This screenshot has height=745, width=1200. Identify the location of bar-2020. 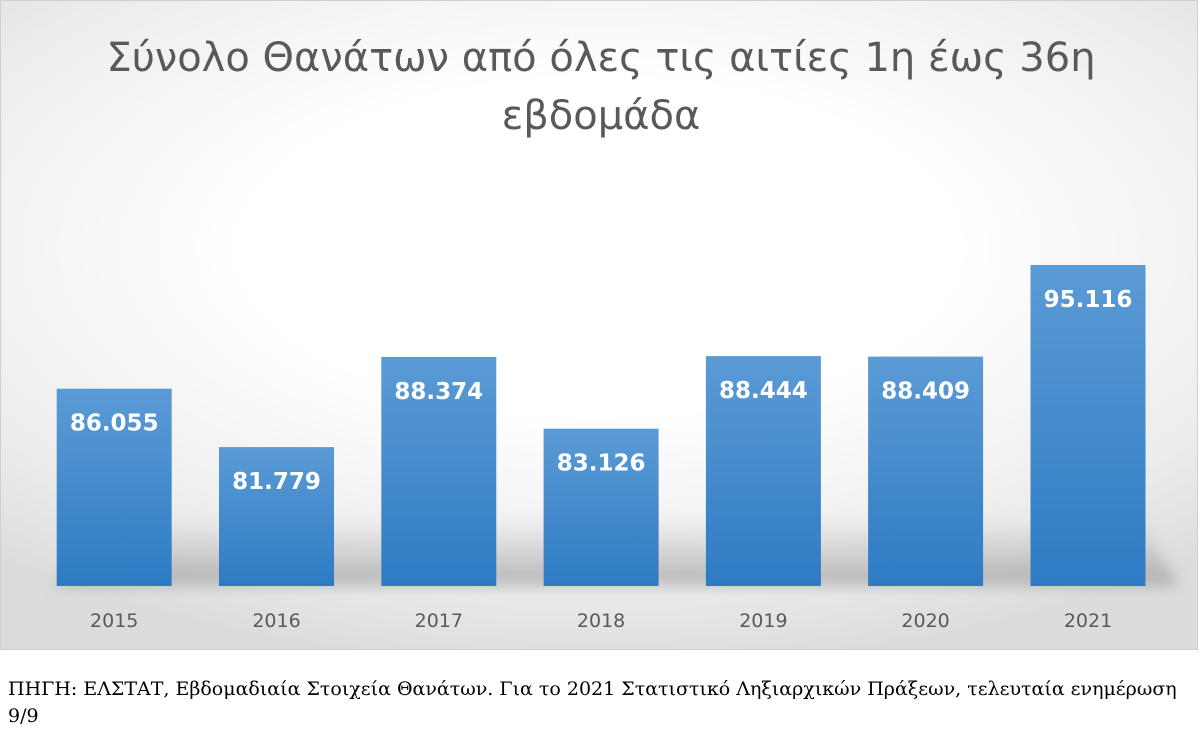
(926, 471).